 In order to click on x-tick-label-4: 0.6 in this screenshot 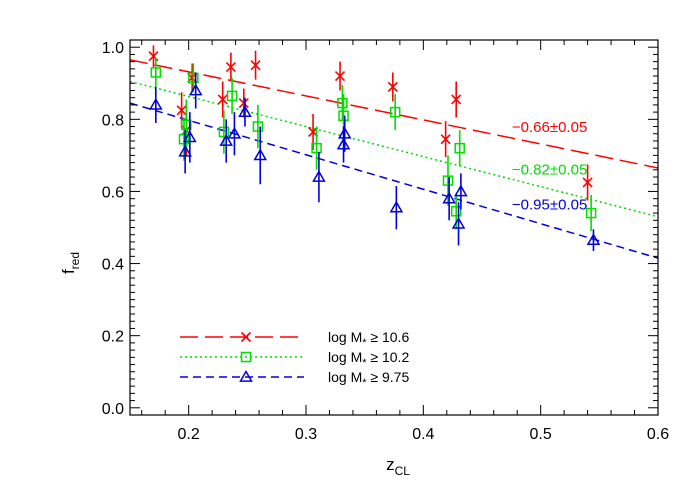, I will do `click(658, 434)`.